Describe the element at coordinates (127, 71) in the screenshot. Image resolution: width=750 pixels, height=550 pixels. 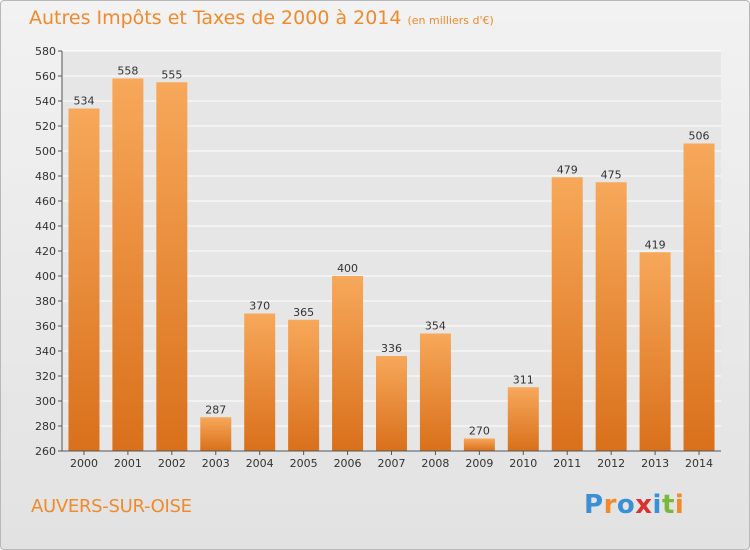
I see `data-label-2001: 558` at that location.